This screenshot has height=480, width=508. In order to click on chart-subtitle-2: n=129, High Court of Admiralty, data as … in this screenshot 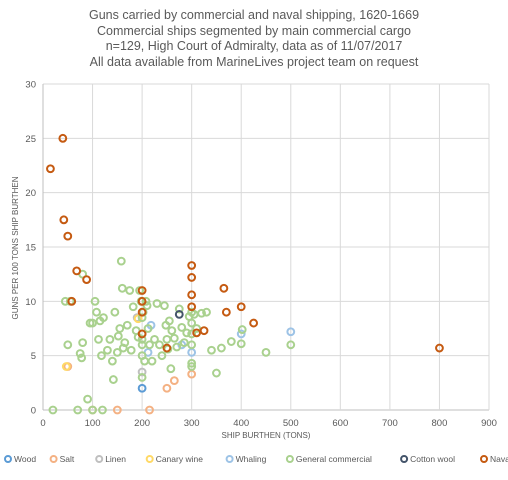, I will do `click(254, 46)`.